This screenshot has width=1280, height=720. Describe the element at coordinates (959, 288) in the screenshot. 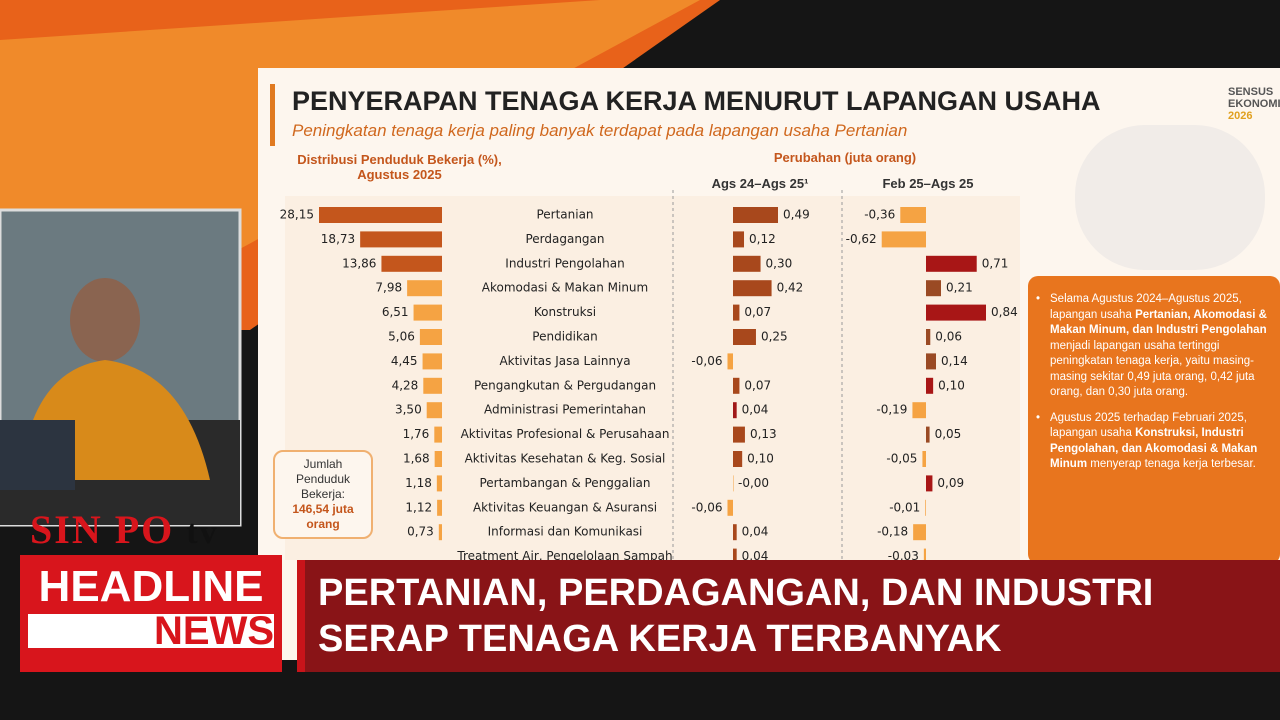

I see `value-label: 0,21` at that location.